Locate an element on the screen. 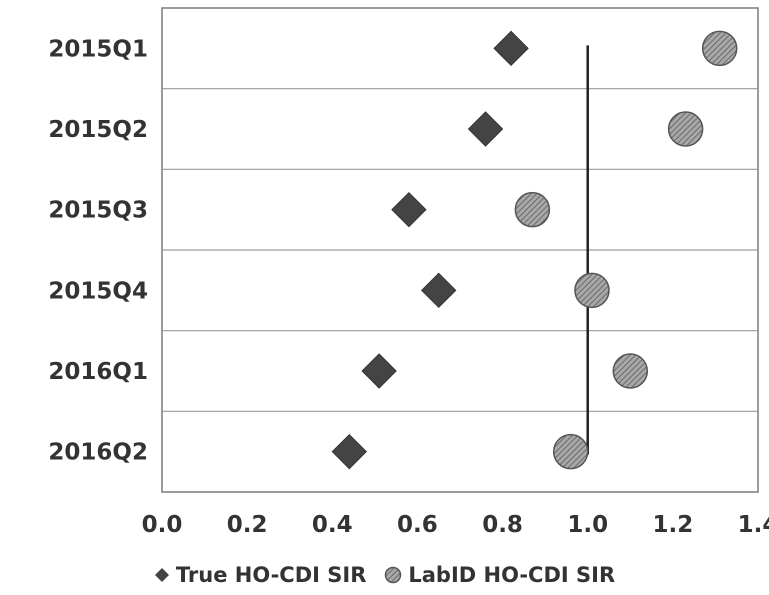 This screenshot has height=595, width=769. x-tick-label: 0.0 is located at coordinates (162, 525).